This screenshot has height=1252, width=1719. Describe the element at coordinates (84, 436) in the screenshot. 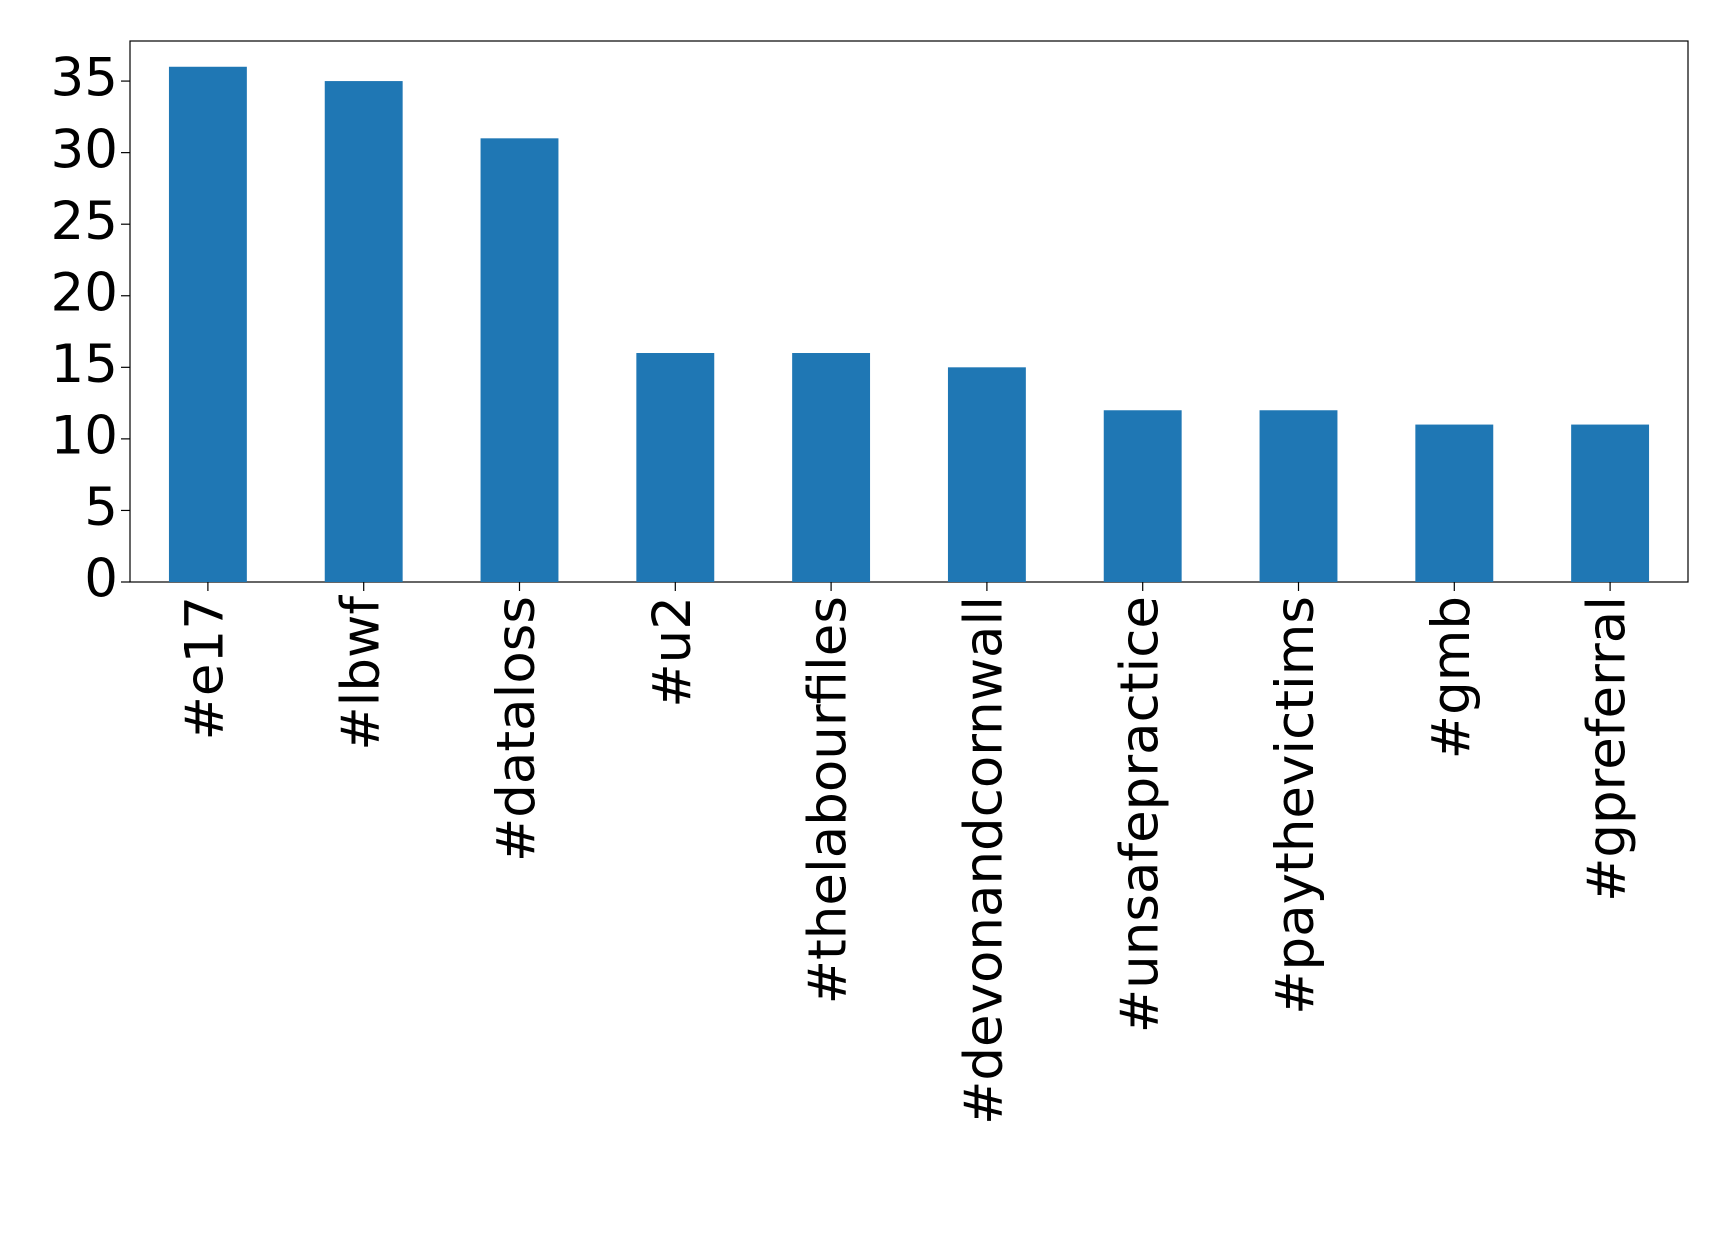

I see `y-tick-label: 10` at that location.